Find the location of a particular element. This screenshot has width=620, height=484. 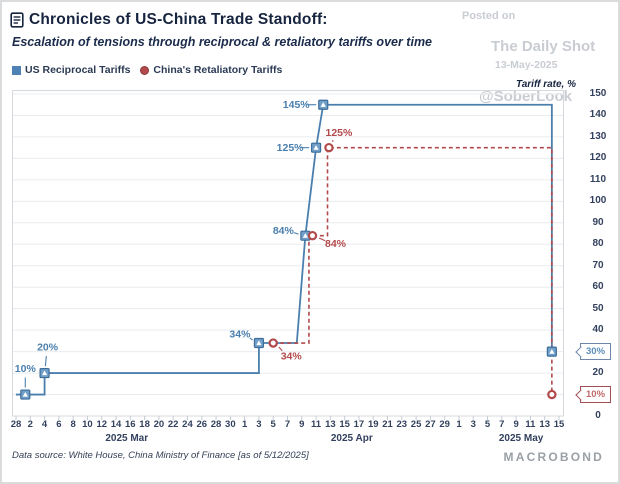

legend-item-us: US Reciprocal Tariffs is located at coordinates (71, 70).